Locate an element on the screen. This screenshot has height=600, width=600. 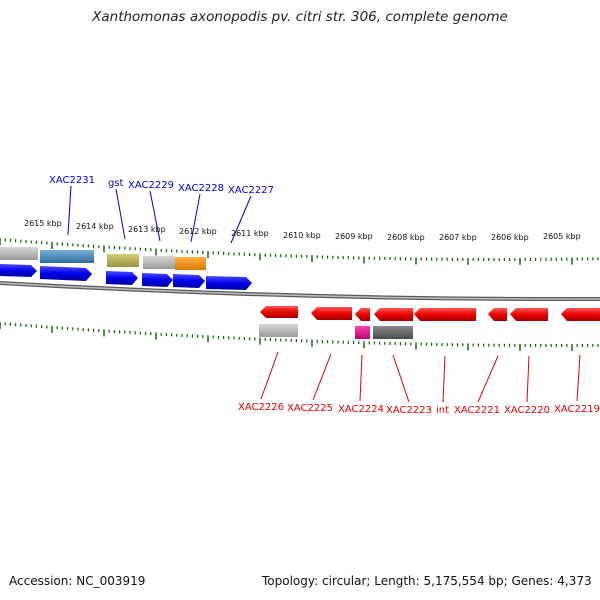
leader-xac2231 is located at coordinates (69, 210).